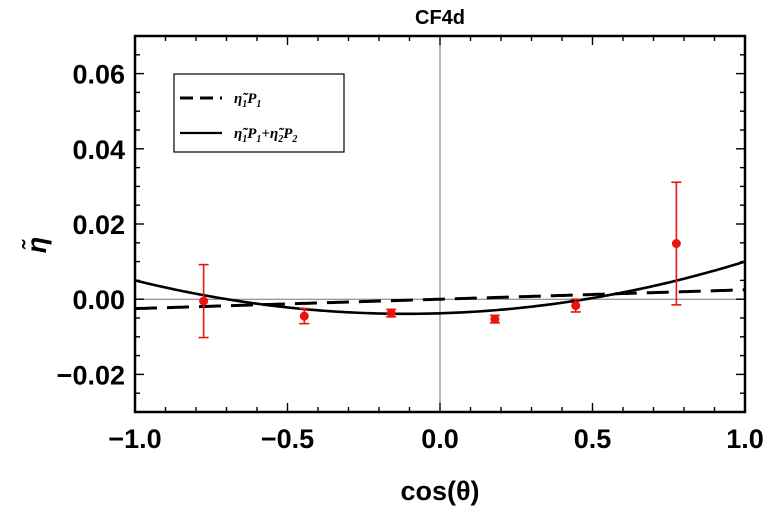 The height and width of the screenshot is (511, 768). Describe the element at coordinates (134, 439) in the screenshot. I see `x-tick-label: −1.0` at that location.